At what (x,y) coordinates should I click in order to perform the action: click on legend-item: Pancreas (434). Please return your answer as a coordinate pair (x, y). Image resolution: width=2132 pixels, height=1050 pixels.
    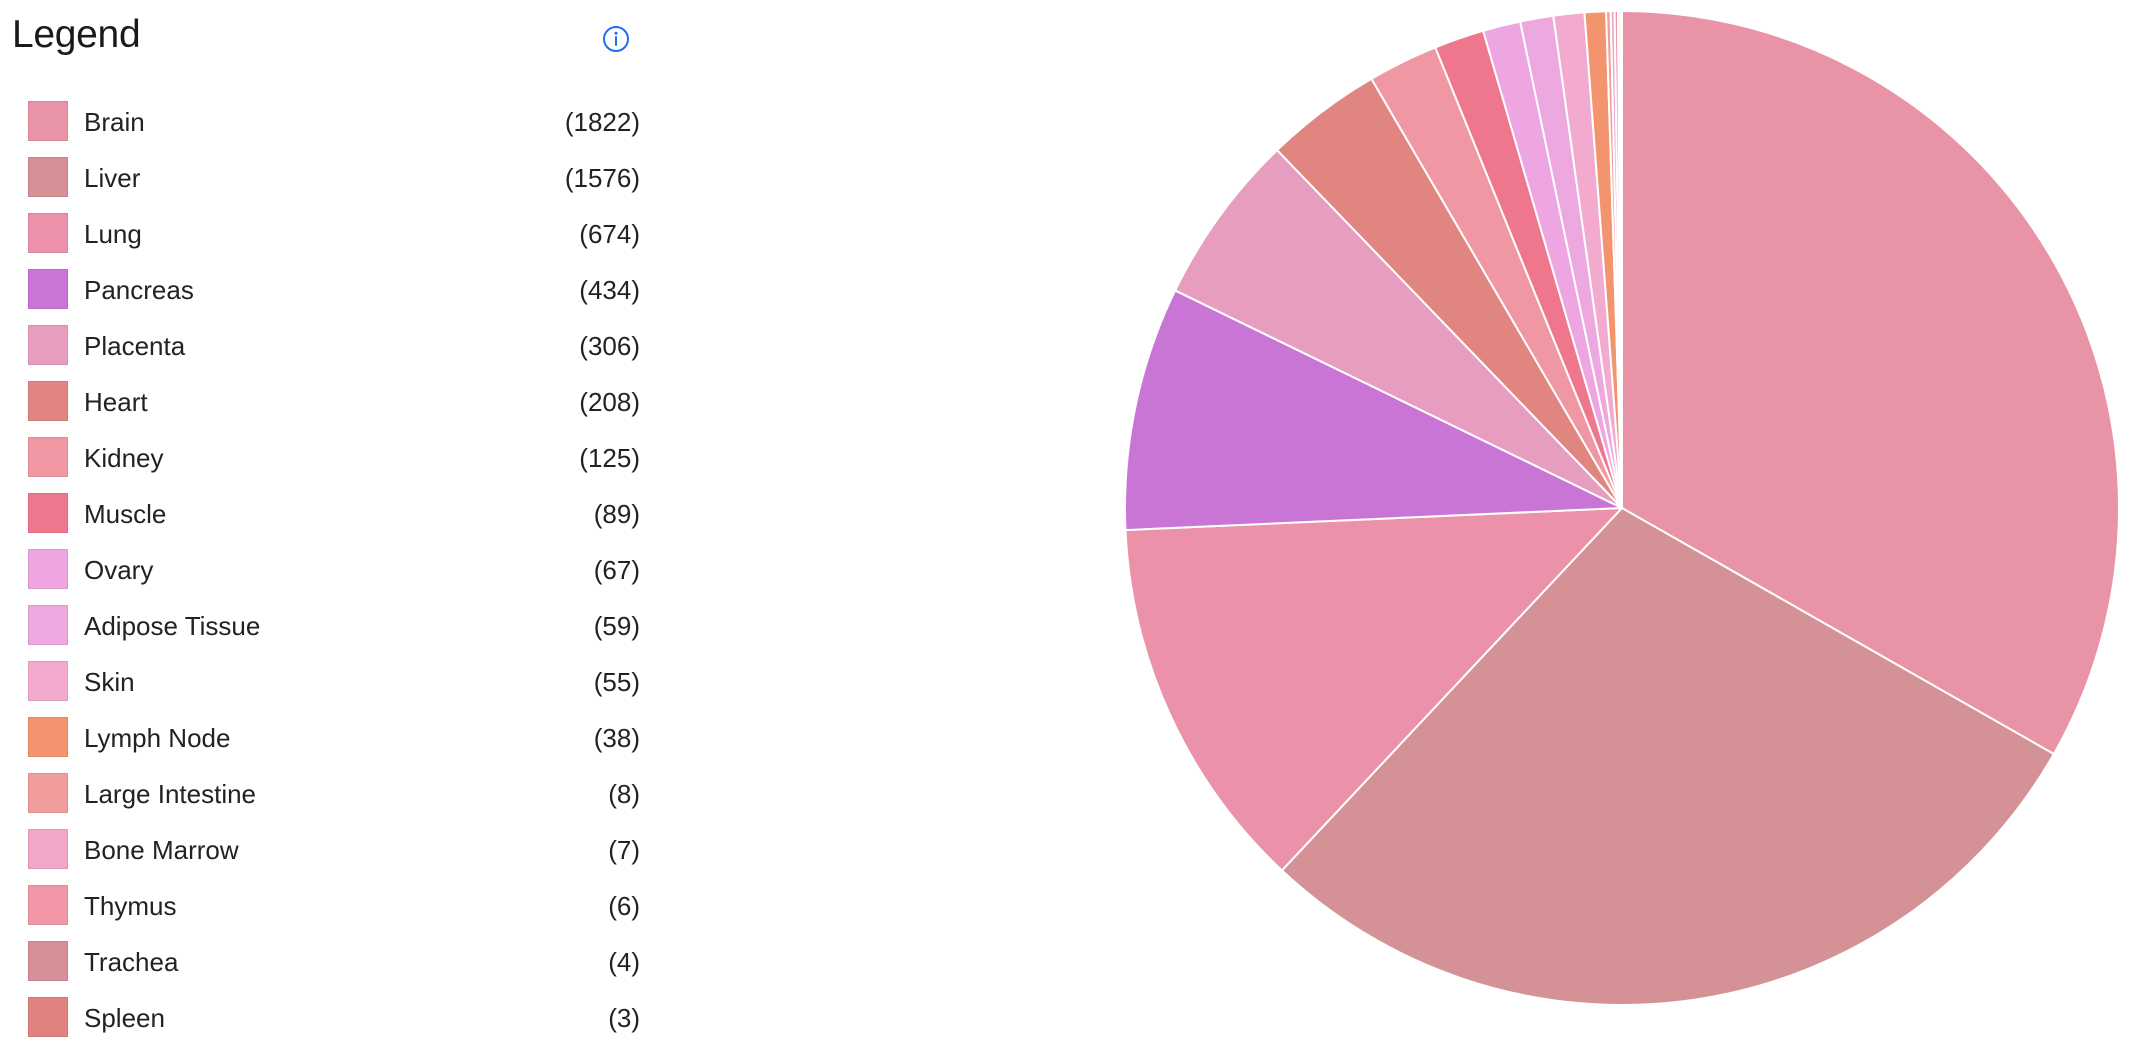
    Looking at the image, I should click on (326, 290).